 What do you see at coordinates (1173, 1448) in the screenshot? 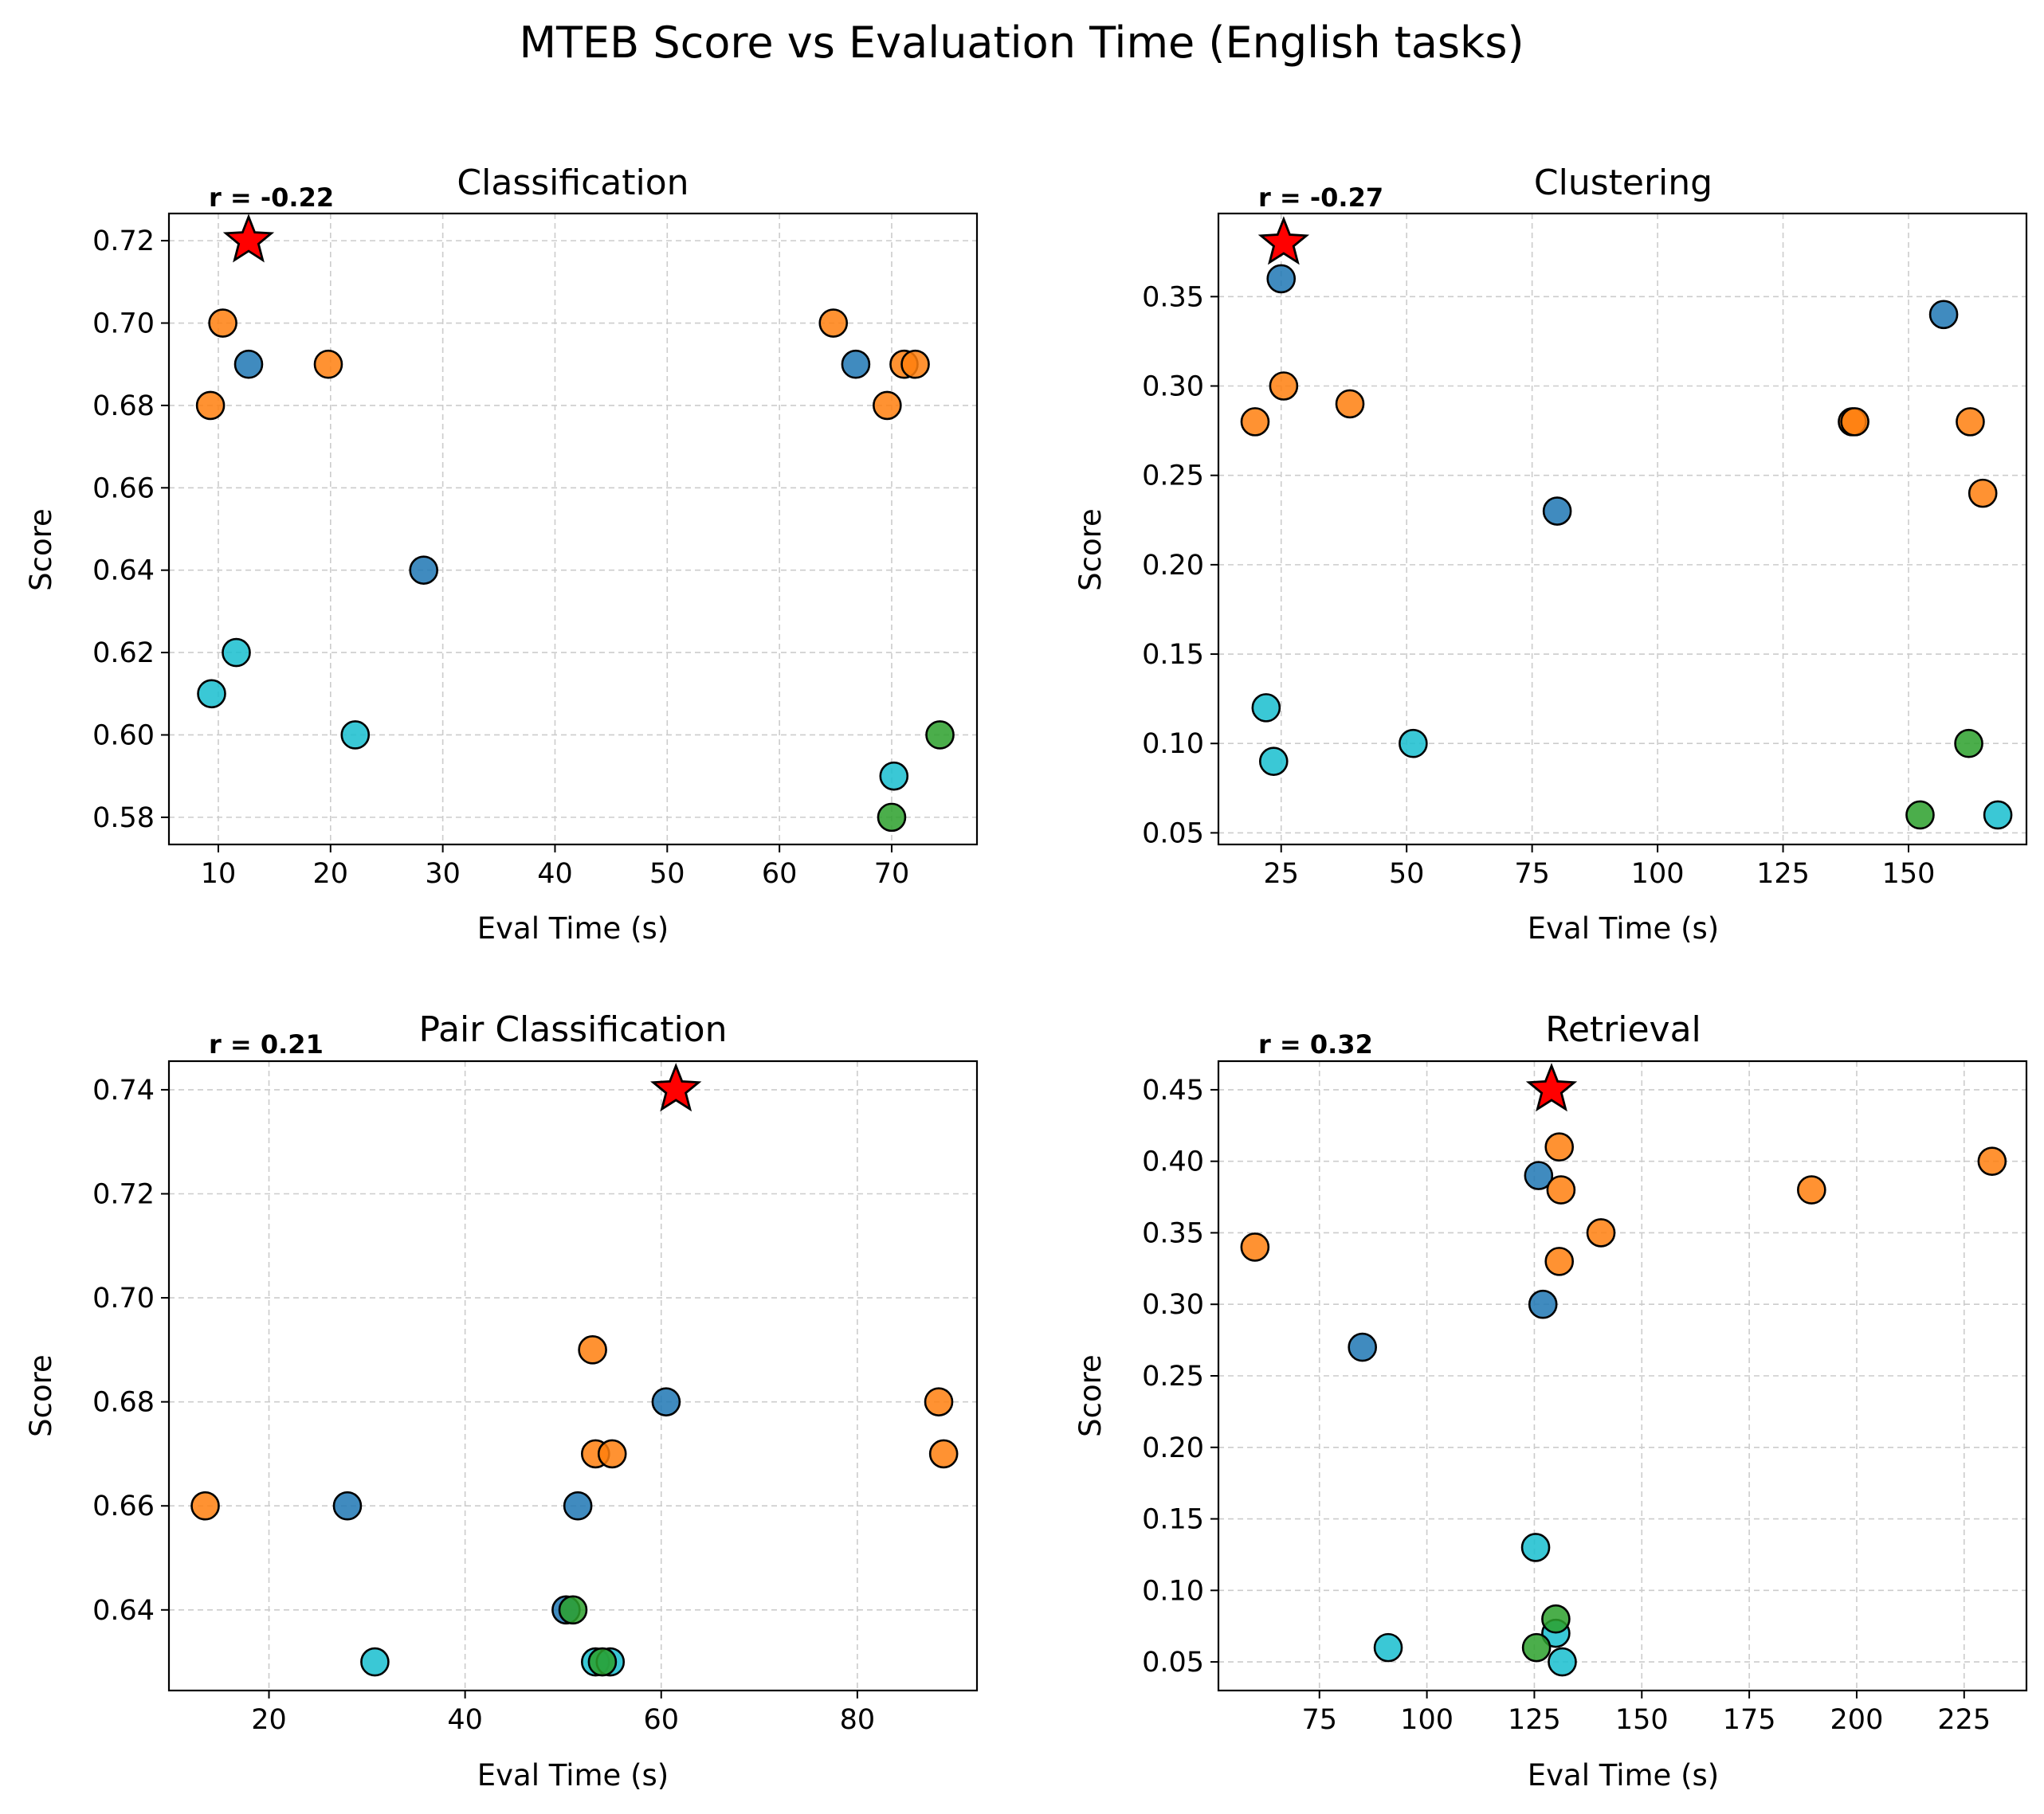
I see `y-tick-label: 0.20` at bounding box center [1173, 1448].